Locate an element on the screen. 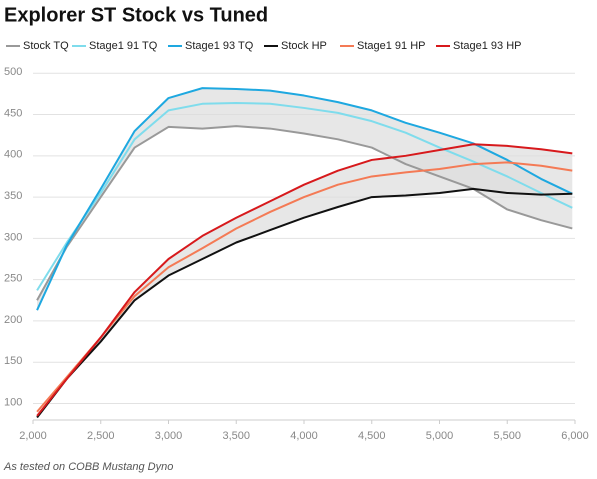 This screenshot has height=479, width=597. legend-label: Stage1 93 TQ is located at coordinates (219, 46).